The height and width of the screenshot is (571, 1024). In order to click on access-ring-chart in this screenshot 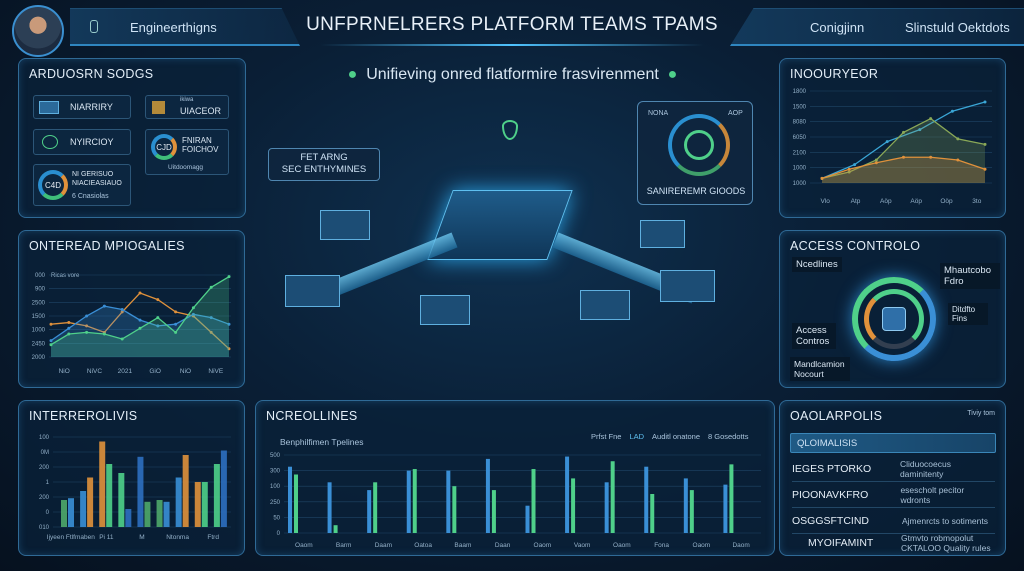, I will do `click(894, 319)`.